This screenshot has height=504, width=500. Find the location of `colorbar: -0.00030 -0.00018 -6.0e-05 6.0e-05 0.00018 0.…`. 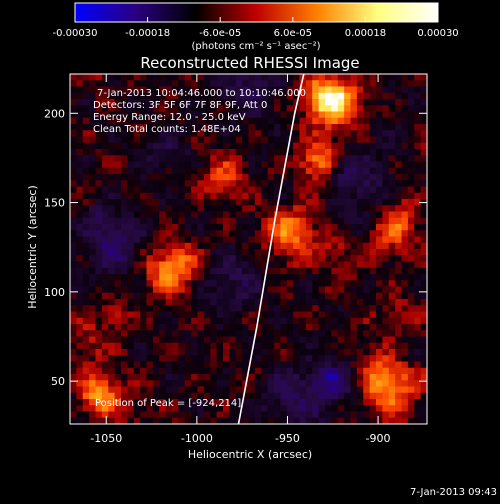

colorbar: -0.00030 -0.00018 -6.0e-05 6.0e-05 0.00018 0.… is located at coordinates (256, 27).